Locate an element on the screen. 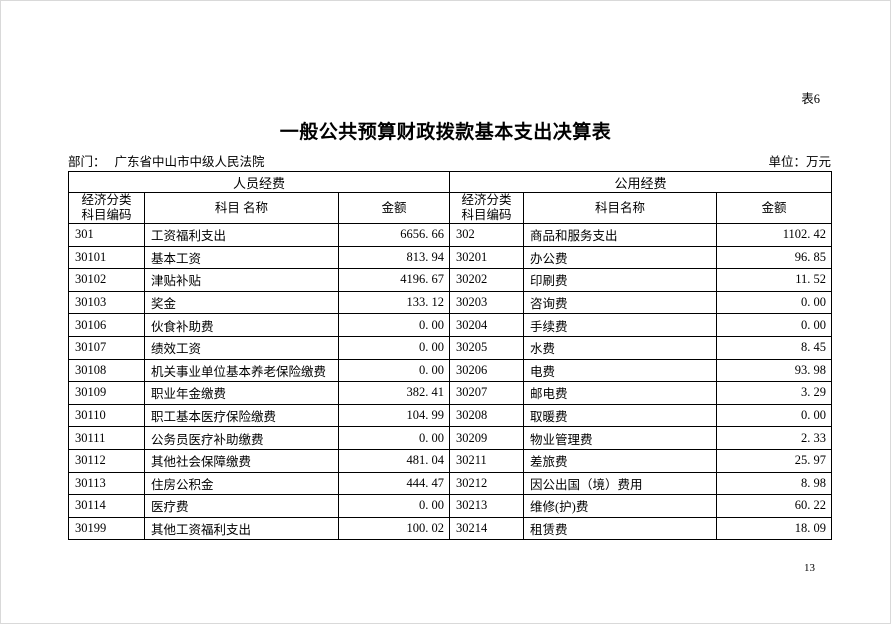  personnel-amount-cell: 104. 99 is located at coordinates (394, 415).